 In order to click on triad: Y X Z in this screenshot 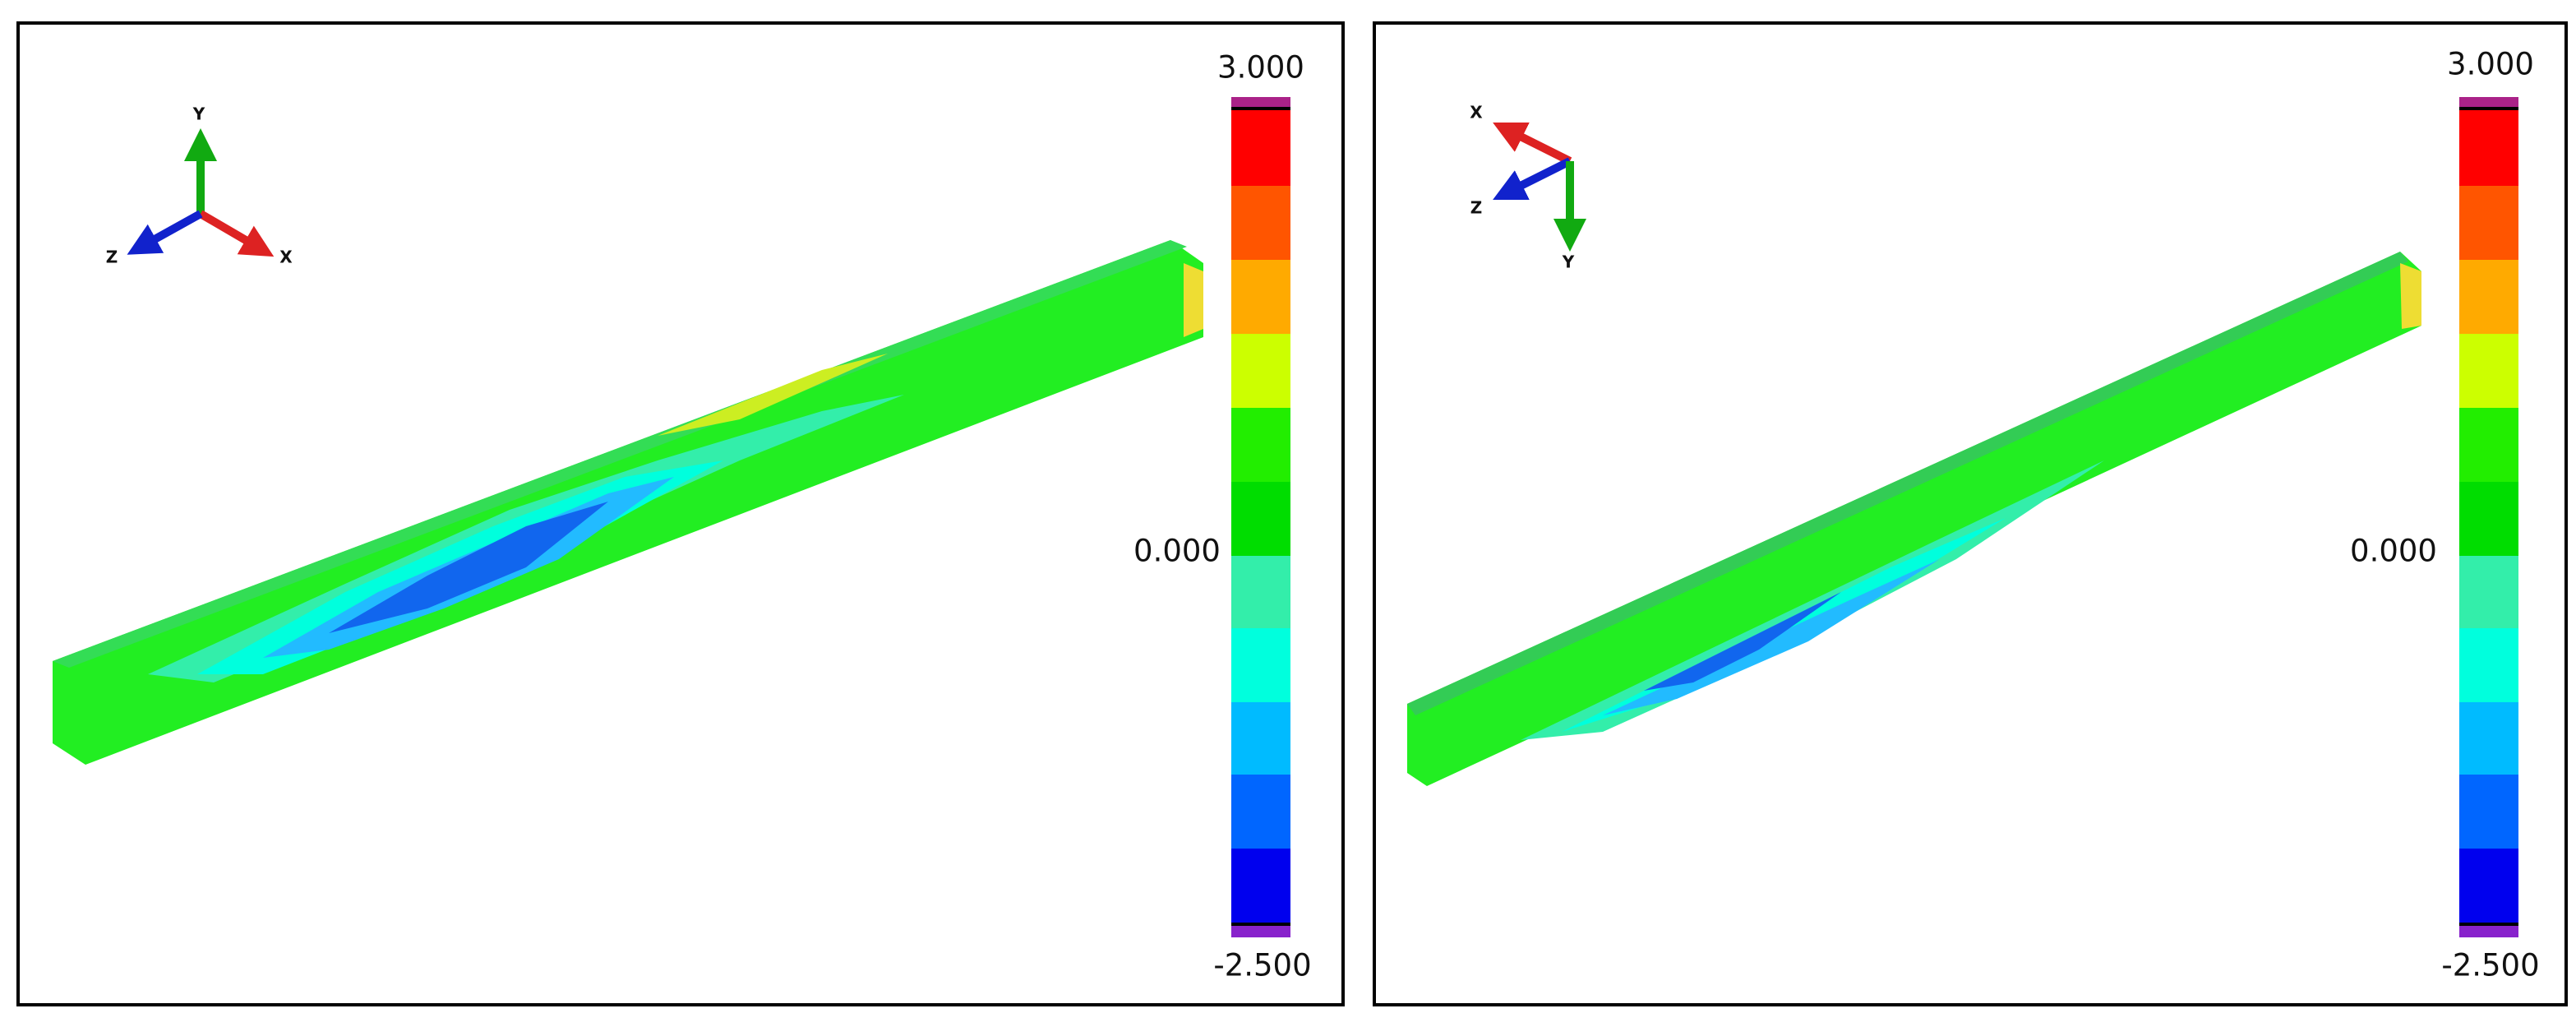, I will do `click(200, 185)`.